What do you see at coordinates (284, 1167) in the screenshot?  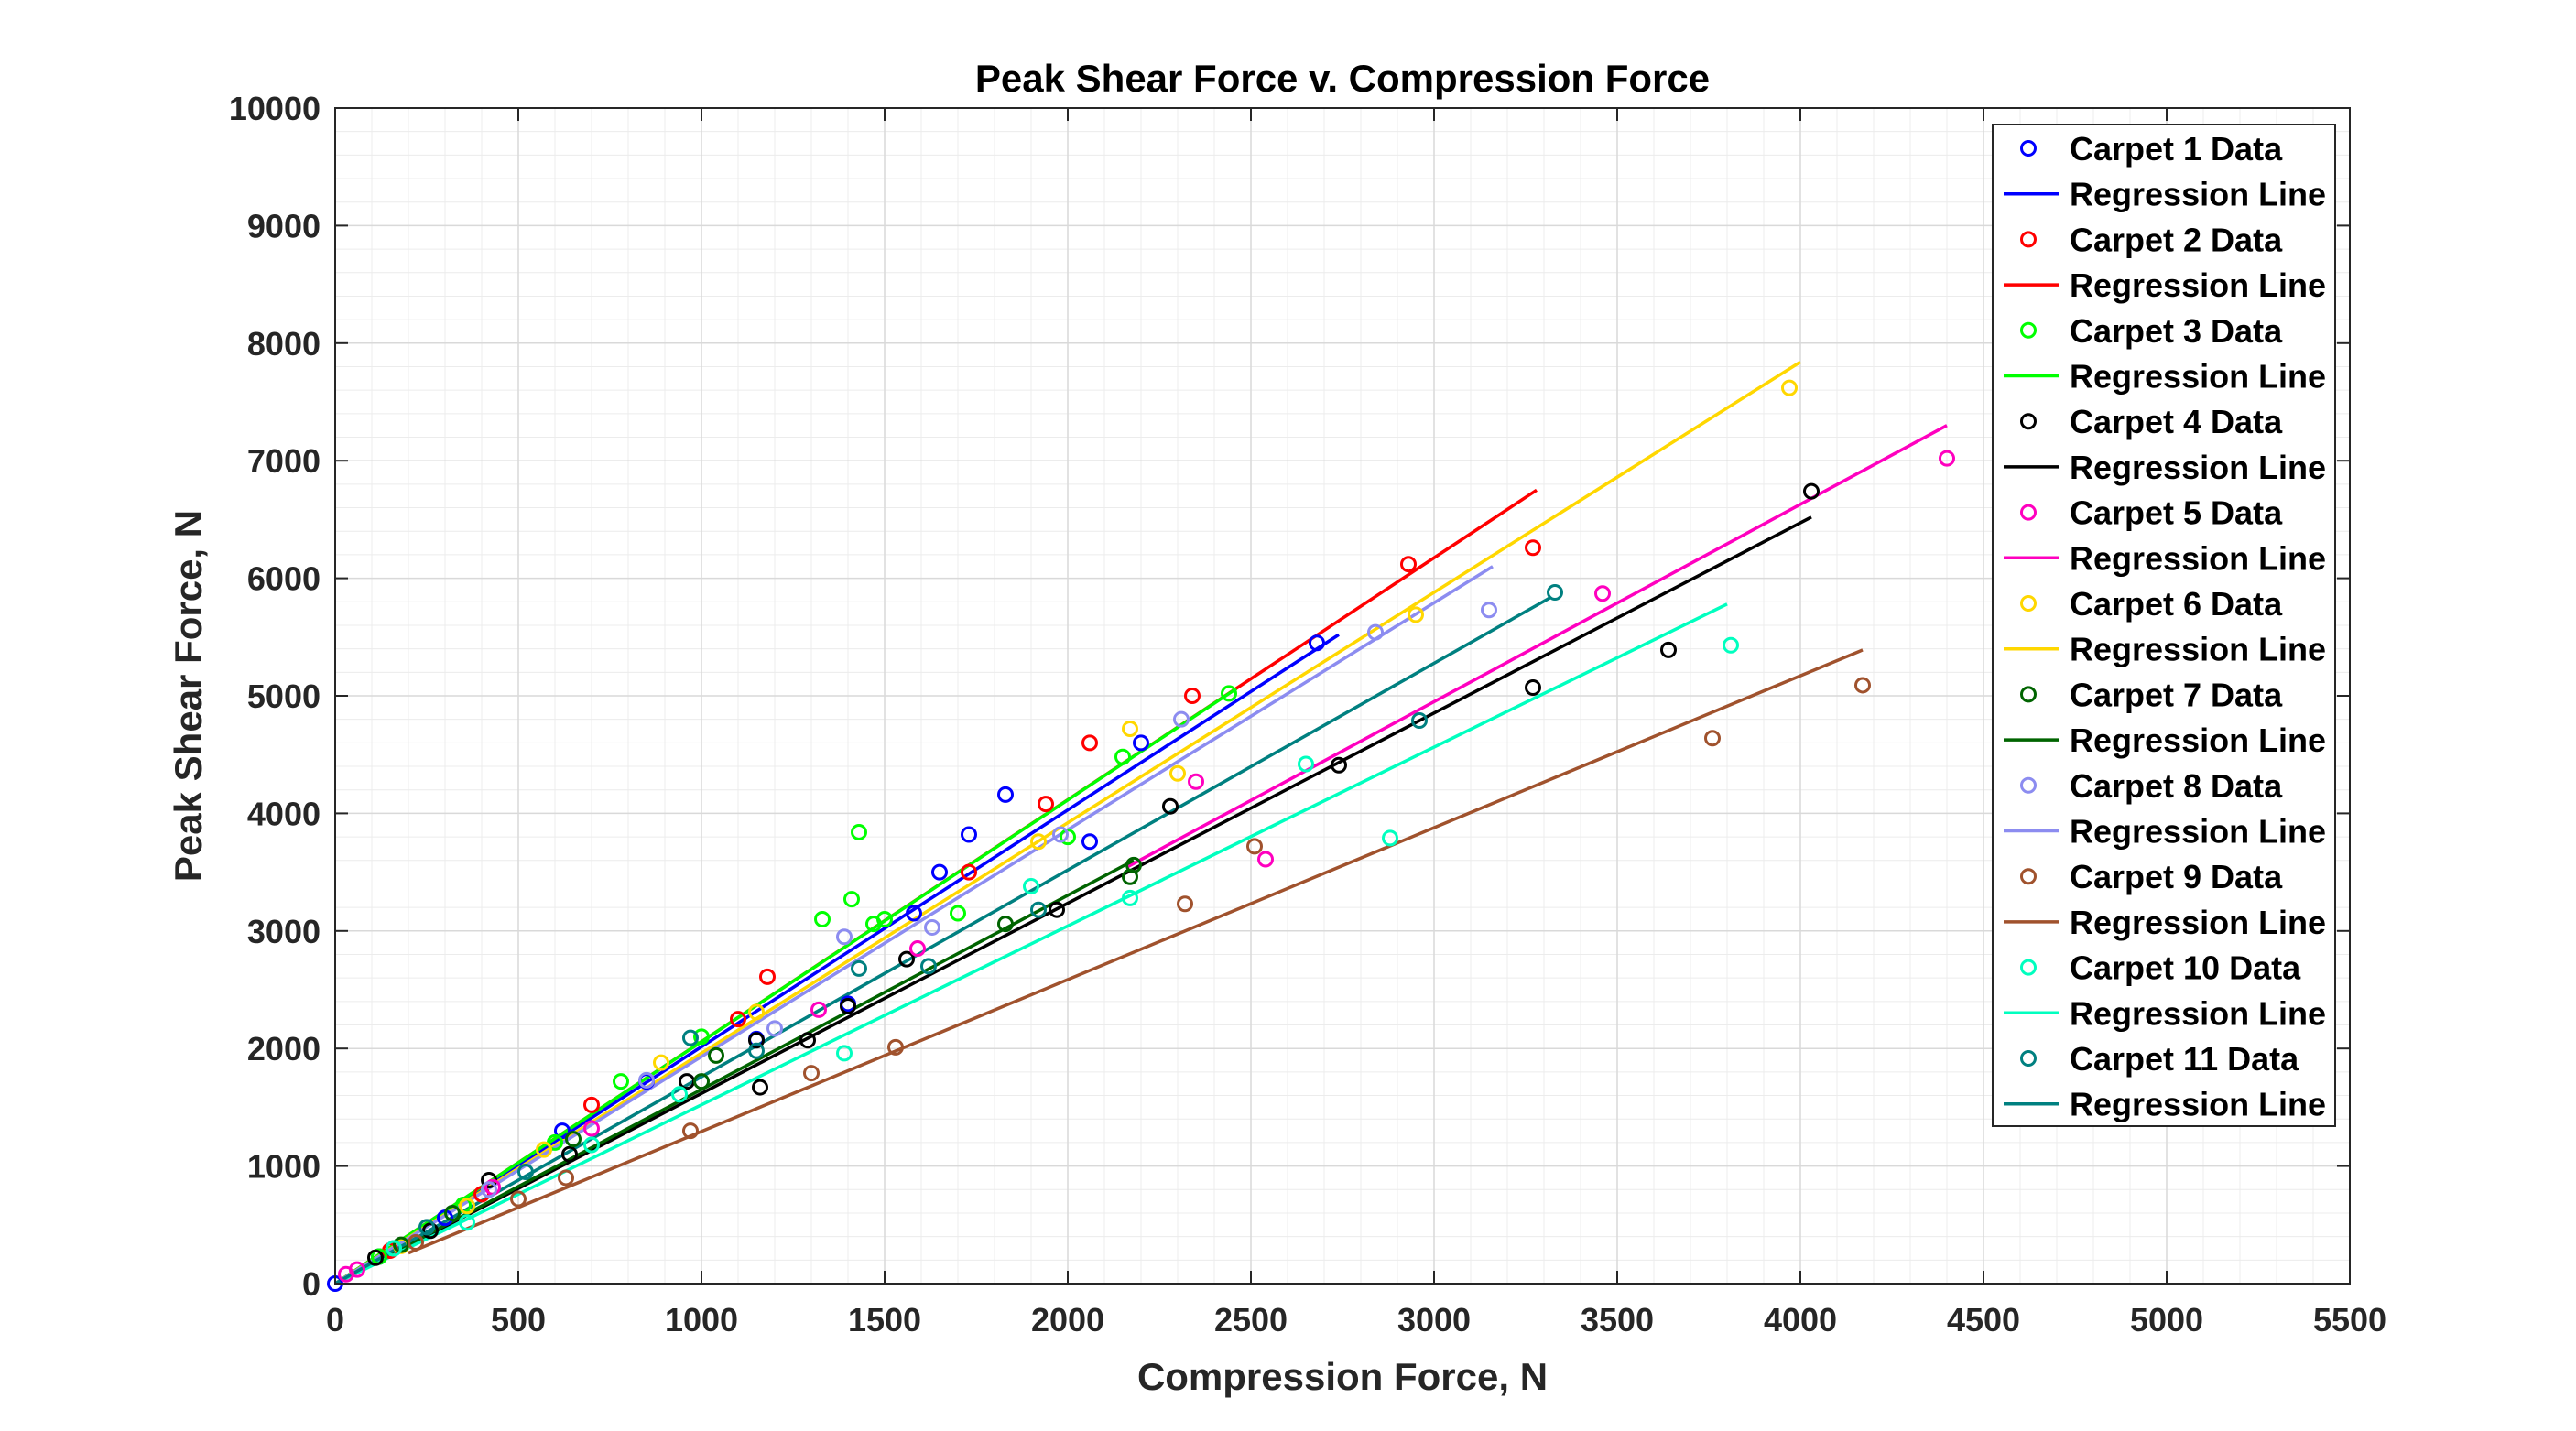 I see `y-tick-label: 1000` at bounding box center [284, 1167].